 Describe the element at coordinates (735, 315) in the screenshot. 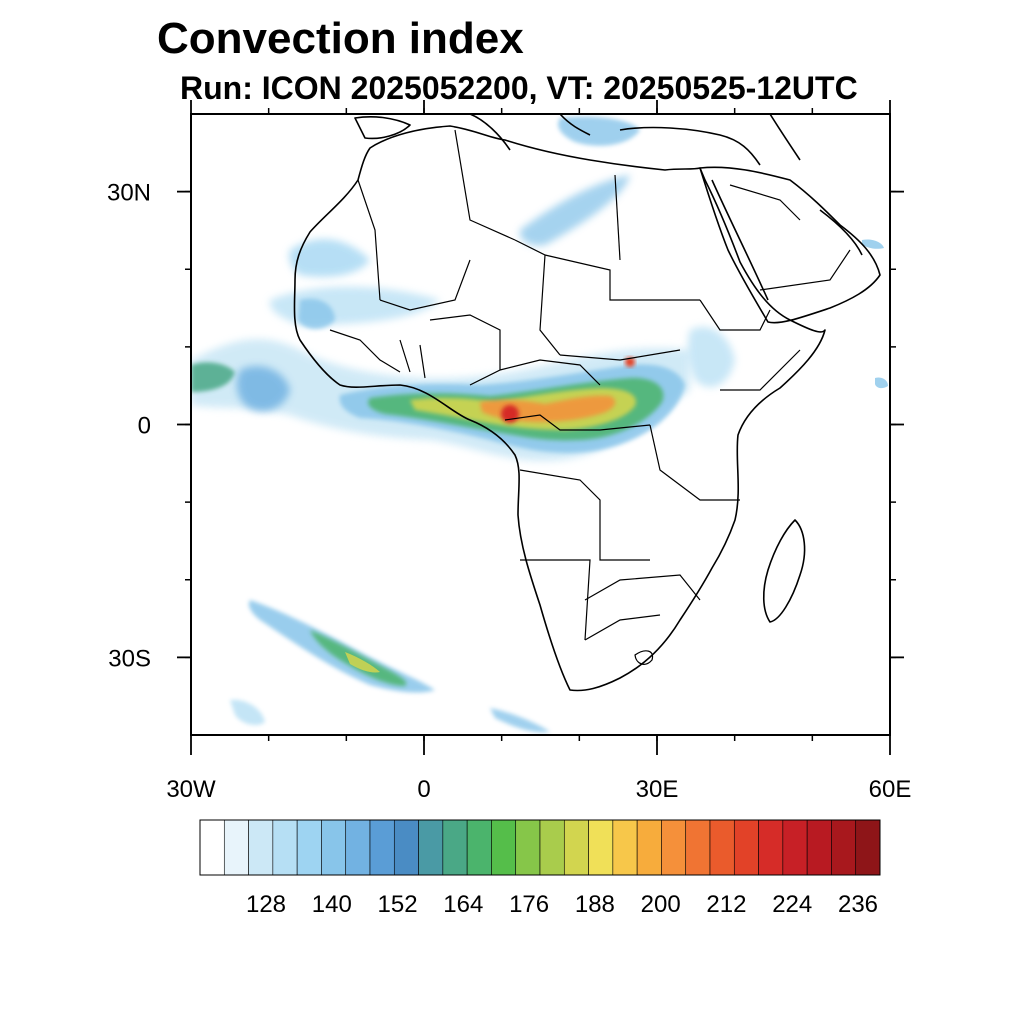

I see `border-ethiopia` at that location.